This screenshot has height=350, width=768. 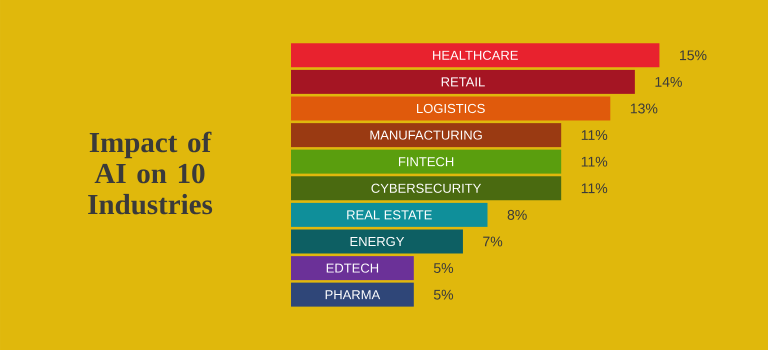 What do you see at coordinates (693, 55) in the screenshot?
I see `data-label: 15%` at bounding box center [693, 55].